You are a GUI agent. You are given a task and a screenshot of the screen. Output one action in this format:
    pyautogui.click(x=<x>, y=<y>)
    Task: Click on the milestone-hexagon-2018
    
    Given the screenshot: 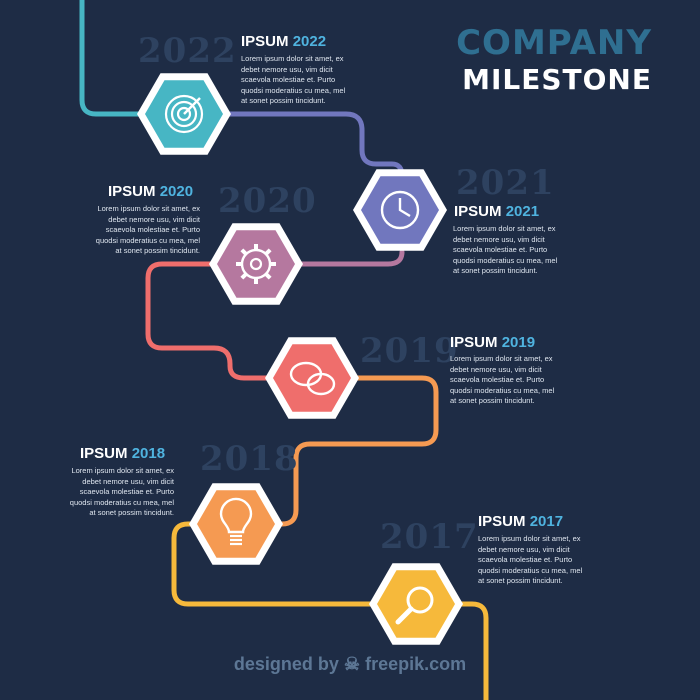 What is the action you would take?
    pyautogui.click(x=236, y=524)
    